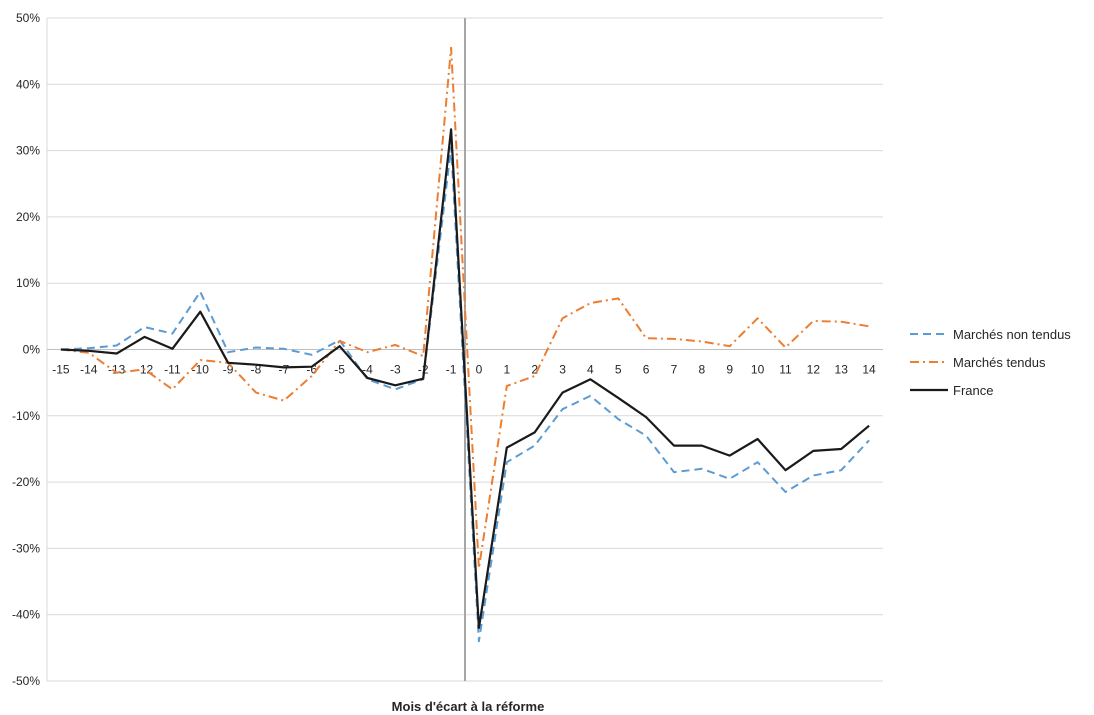 The width and height of the screenshot is (1094, 715). What do you see at coordinates (28, 84) in the screenshot?
I see `y-tick-label: 40%` at bounding box center [28, 84].